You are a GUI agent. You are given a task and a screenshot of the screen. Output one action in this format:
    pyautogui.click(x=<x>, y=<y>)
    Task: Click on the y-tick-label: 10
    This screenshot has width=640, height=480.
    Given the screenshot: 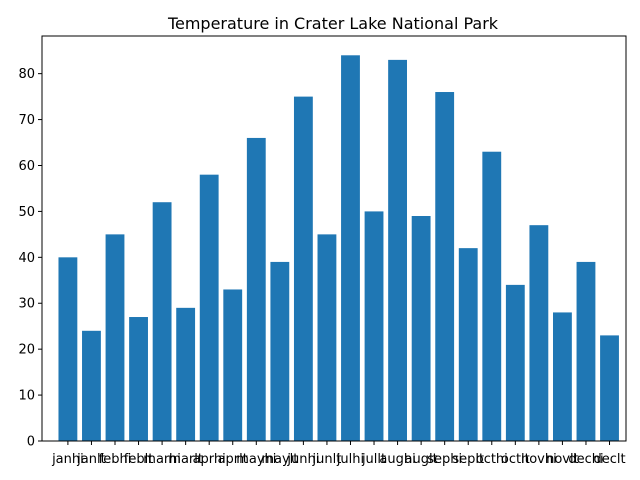 What is the action you would take?
    pyautogui.click(x=26, y=396)
    